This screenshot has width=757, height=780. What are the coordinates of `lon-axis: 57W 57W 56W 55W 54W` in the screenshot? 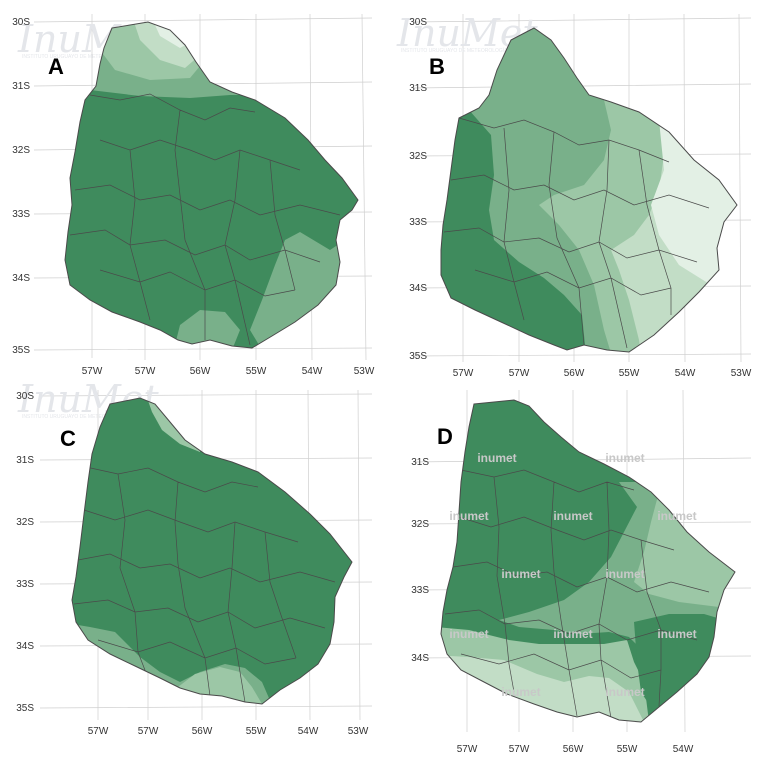 It's located at (575, 749).